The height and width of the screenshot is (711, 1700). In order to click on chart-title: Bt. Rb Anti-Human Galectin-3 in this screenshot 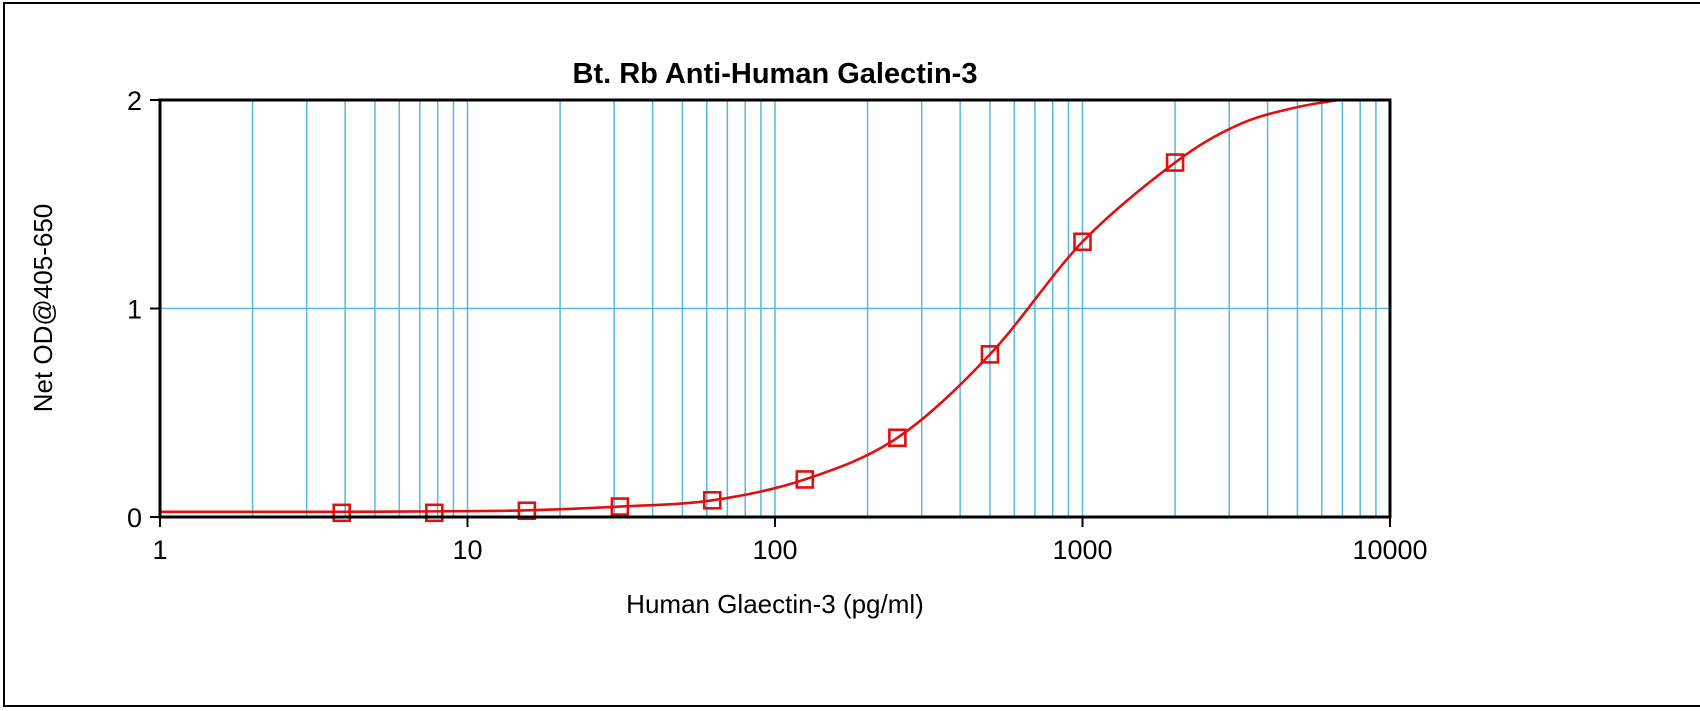, I will do `click(775, 74)`.